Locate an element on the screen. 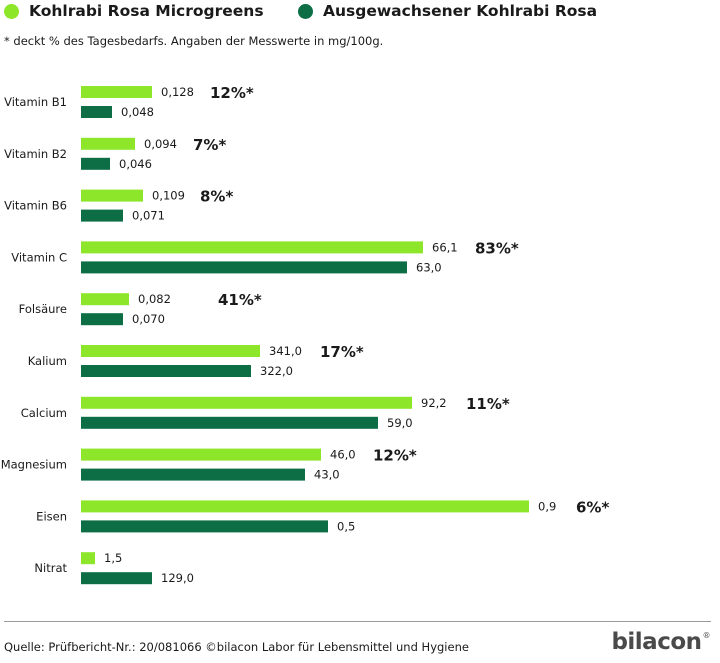 The image size is (720, 663). percent-label-calcium: 11%* is located at coordinates (488, 404).